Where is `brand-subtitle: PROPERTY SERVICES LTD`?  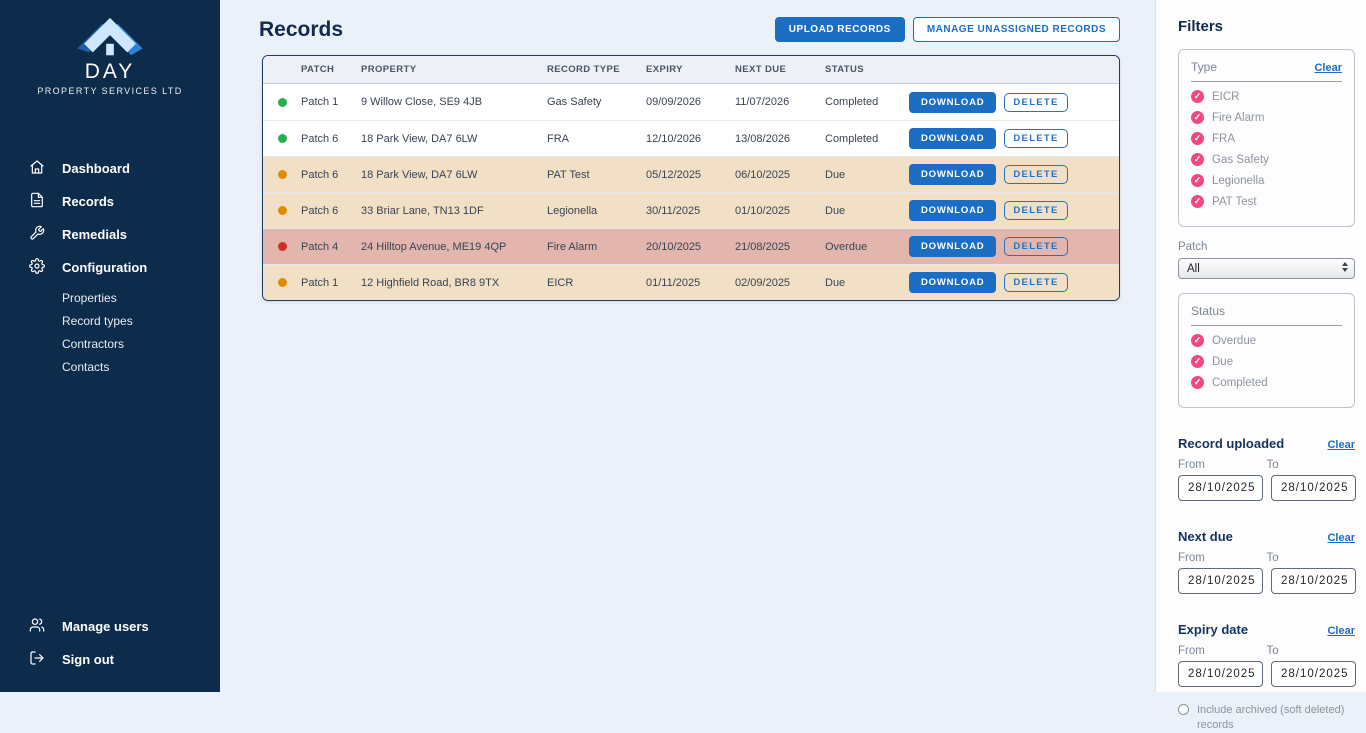
brand-subtitle: PROPERTY SERVICES LTD is located at coordinates (110, 91).